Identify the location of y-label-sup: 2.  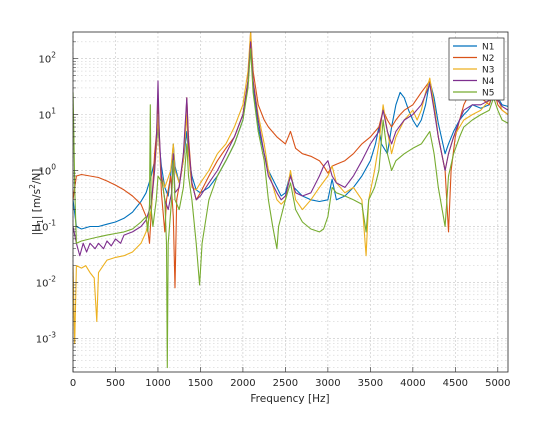
(32, 186).